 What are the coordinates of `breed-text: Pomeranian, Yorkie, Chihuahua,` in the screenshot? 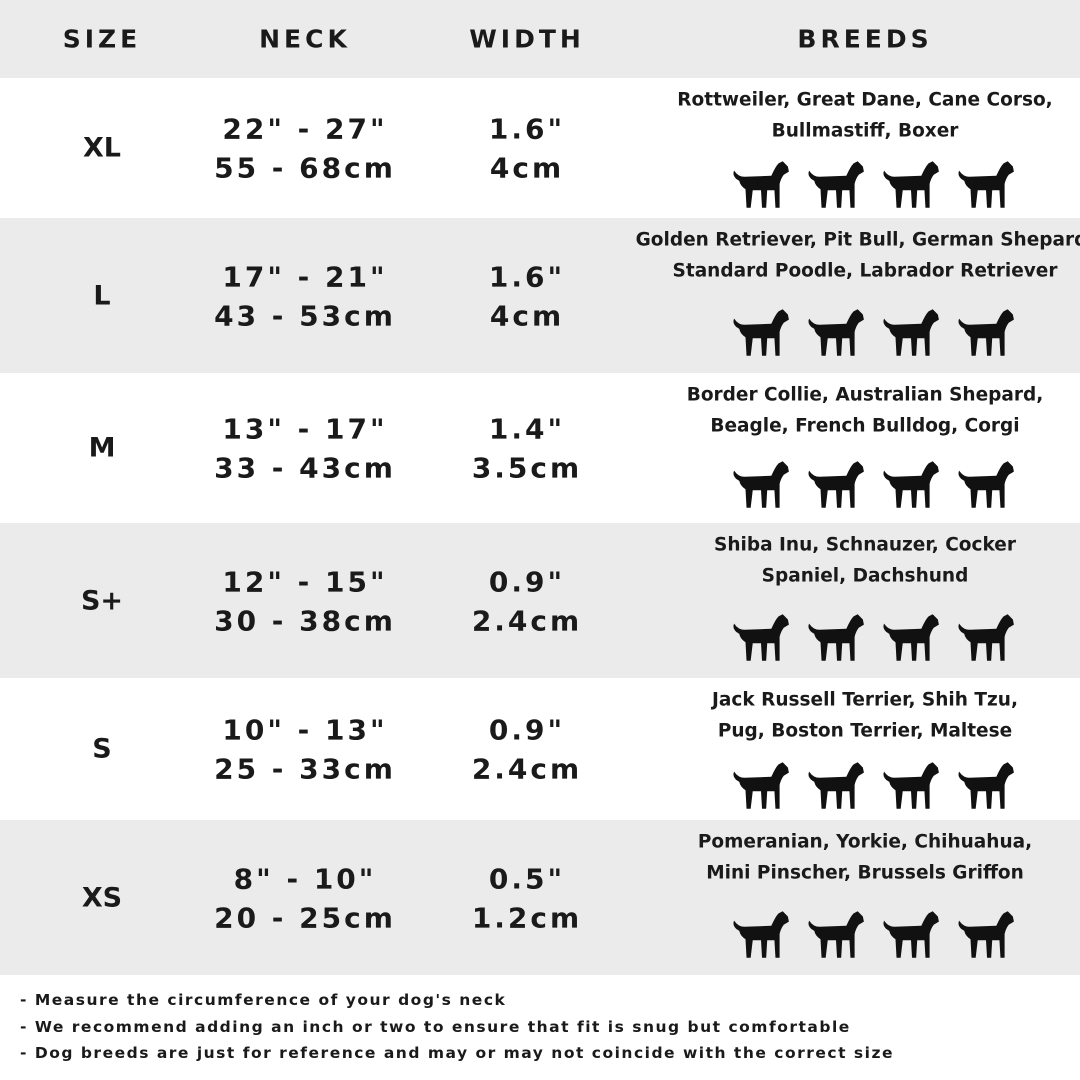 It's located at (865, 842).